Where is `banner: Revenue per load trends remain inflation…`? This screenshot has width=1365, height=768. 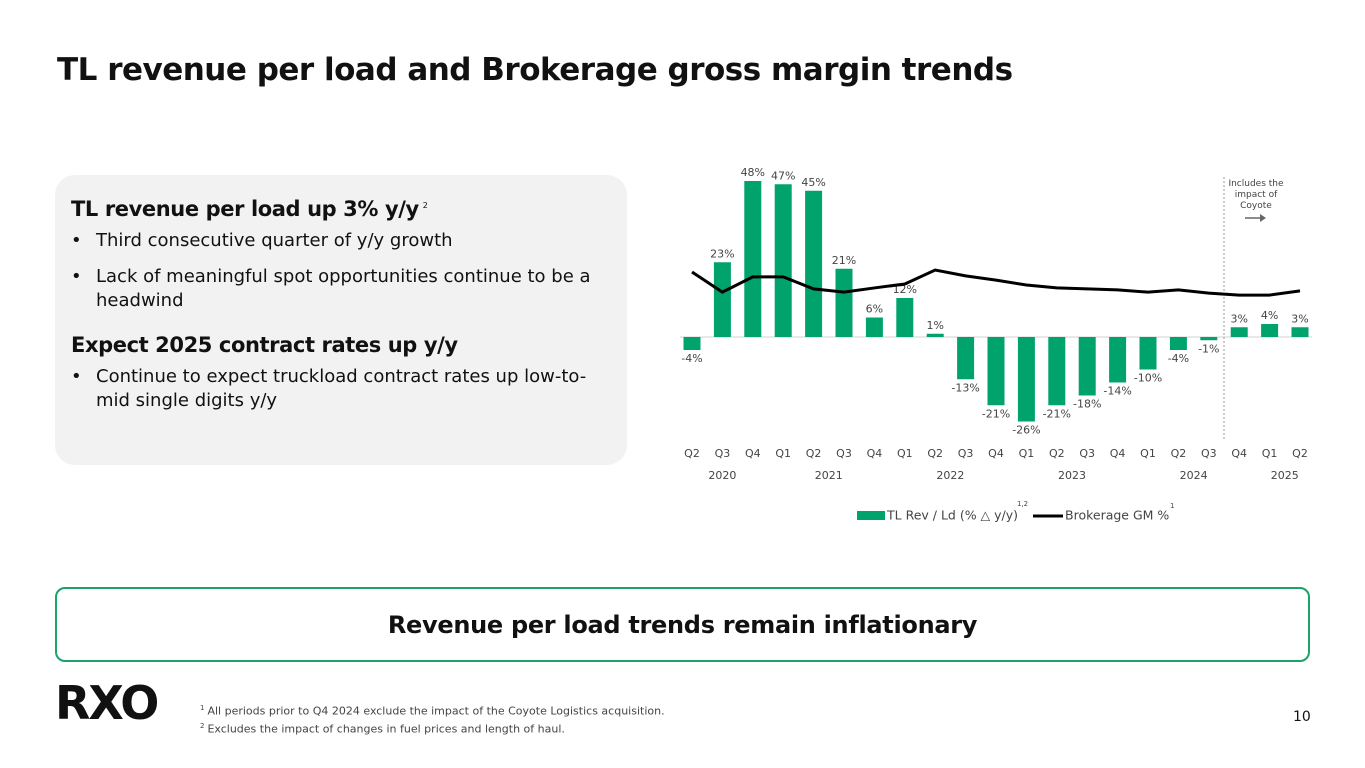
banner: Revenue per load trends remain inflation… is located at coordinates (682, 624).